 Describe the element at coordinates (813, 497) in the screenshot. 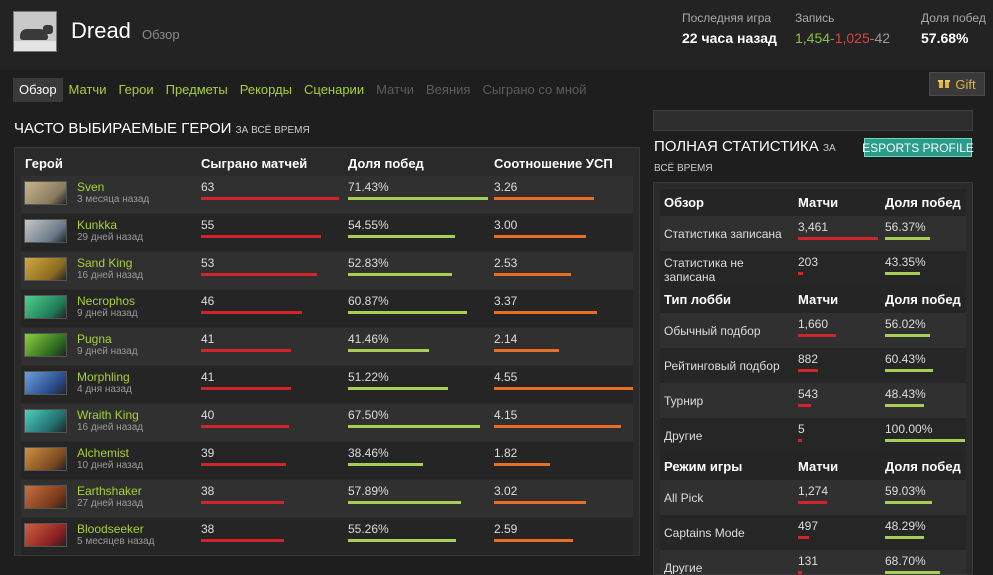

I see `stats-row: All Pick 1,274 59.03%` at that location.